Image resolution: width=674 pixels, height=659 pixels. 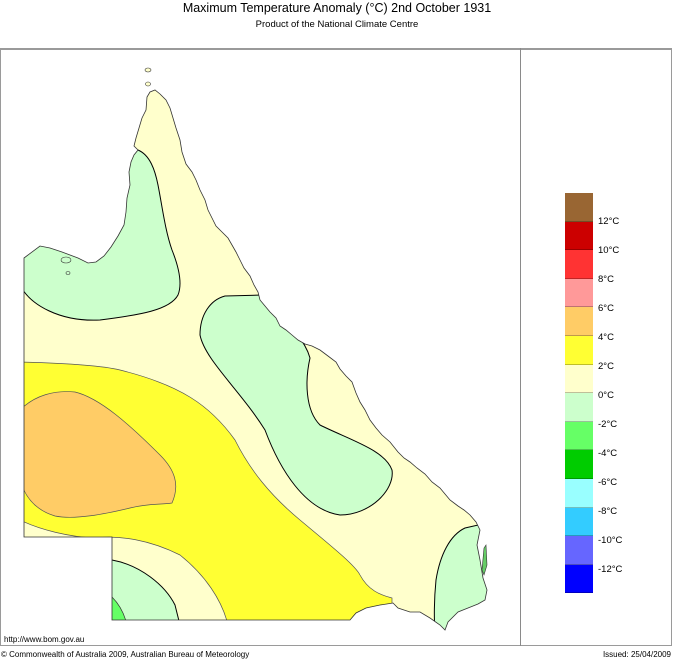 I want to click on legend-label: -4°C, so click(x=608, y=453).